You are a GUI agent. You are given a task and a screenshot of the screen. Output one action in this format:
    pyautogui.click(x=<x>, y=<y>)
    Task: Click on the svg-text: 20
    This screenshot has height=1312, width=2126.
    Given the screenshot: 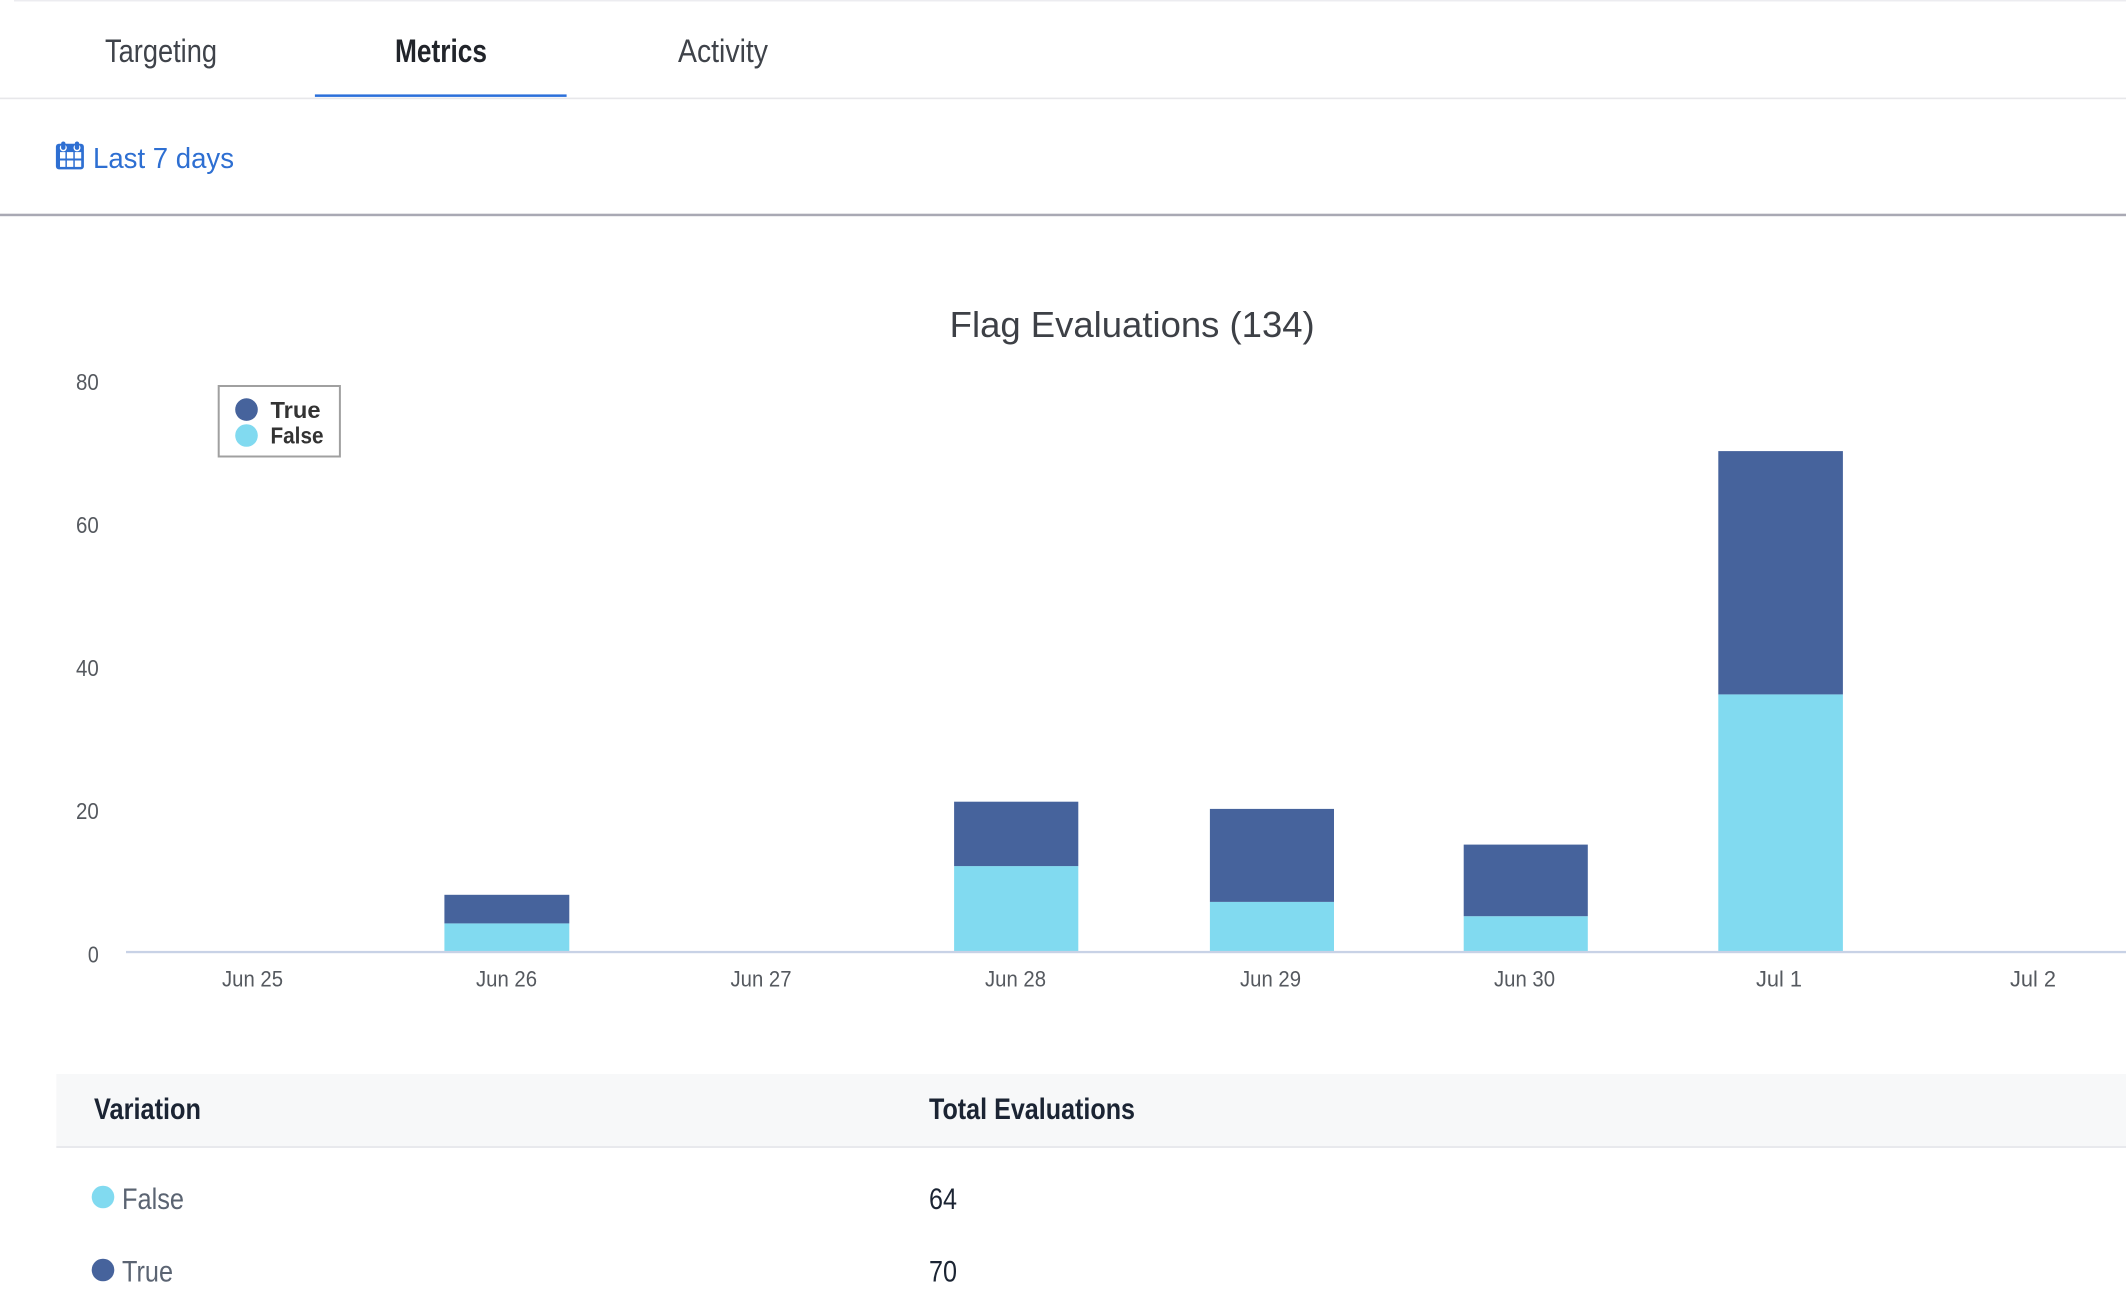 What is the action you would take?
    pyautogui.click(x=87, y=811)
    